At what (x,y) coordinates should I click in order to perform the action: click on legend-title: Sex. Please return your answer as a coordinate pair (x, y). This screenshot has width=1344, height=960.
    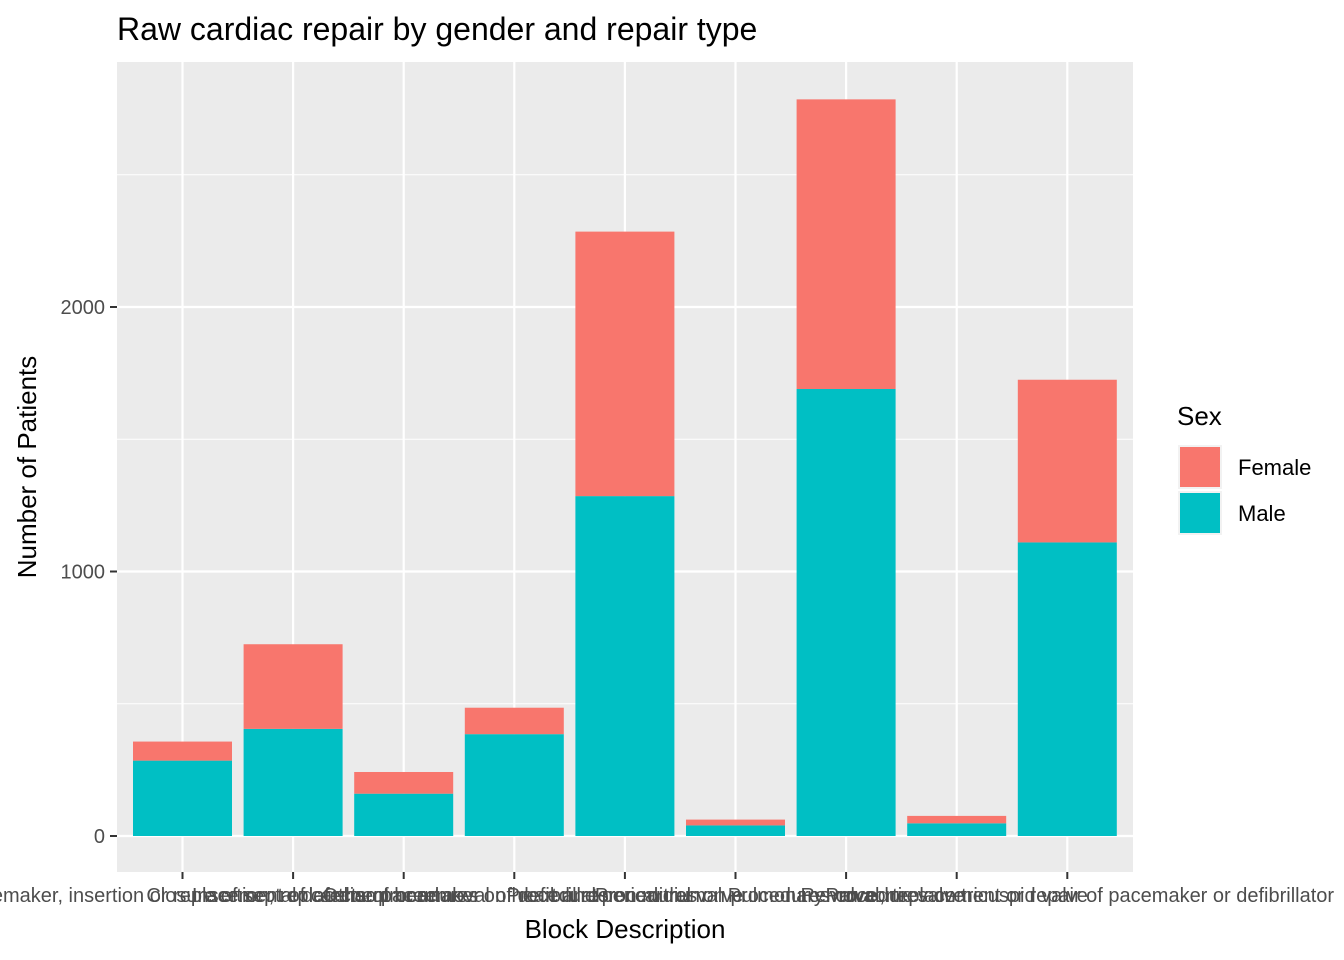
    Looking at the image, I should click on (1199, 416).